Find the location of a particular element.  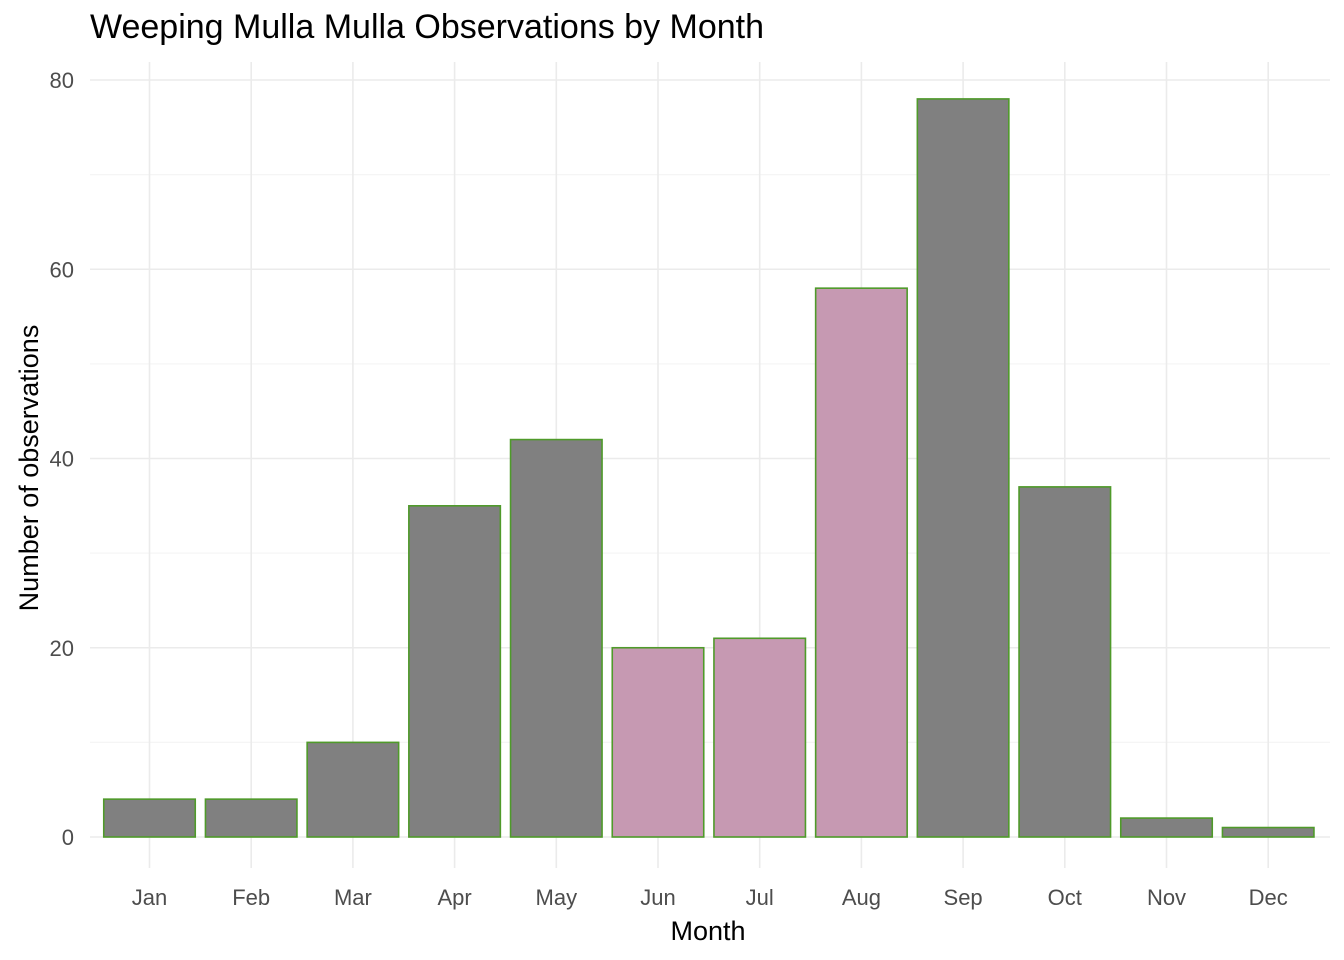

bar-may is located at coordinates (556, 638).